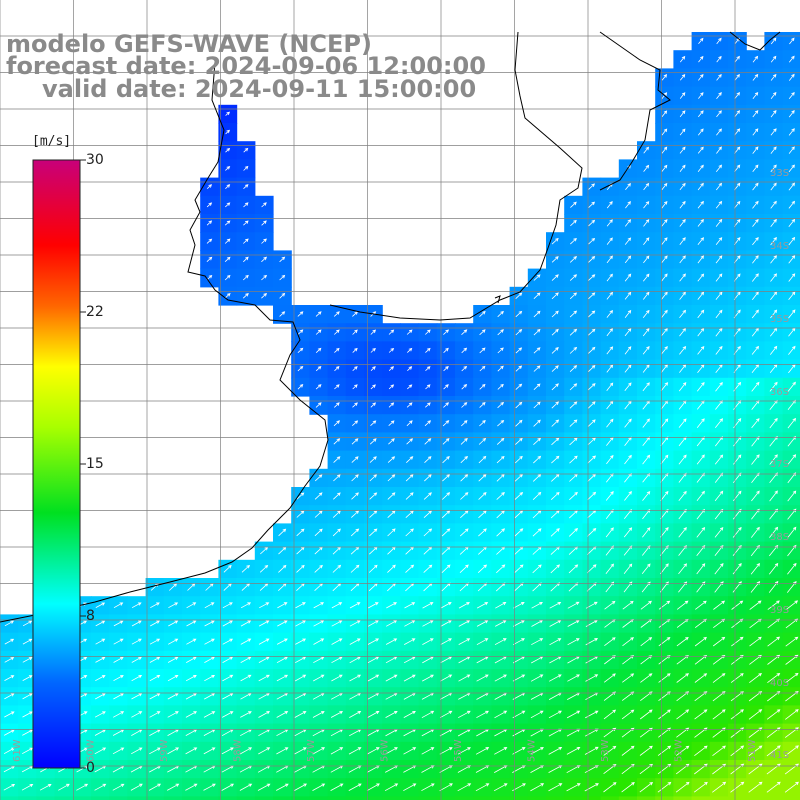 The image size is (800, 800). I want to click on lon-label: 51W, so click(752, 750).